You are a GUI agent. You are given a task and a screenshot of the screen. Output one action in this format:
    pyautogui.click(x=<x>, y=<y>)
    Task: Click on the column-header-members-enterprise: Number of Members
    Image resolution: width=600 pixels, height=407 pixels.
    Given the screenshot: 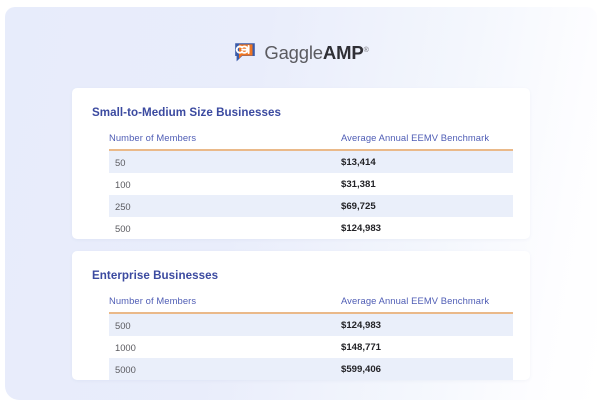 What is the action you would take?
    pyautogui.click(x=153, y=300)
    